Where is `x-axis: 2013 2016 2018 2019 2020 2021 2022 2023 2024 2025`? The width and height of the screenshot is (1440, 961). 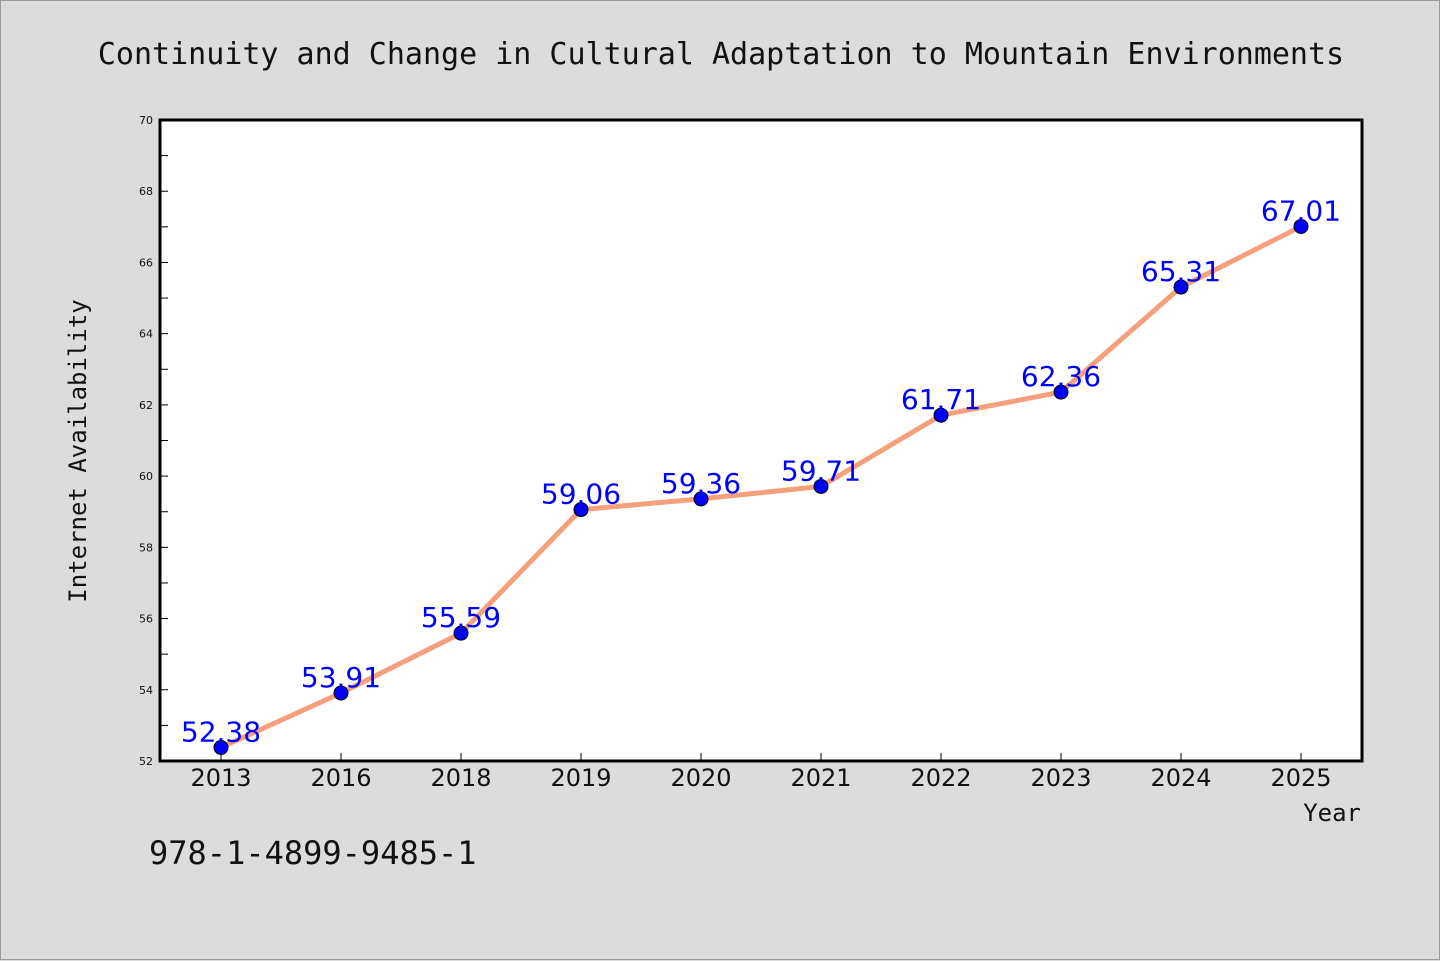
x-axis: 2013 2016 2018 2019 2020 2021 2022 2023 2024 2025 is located at coordinates (761, 772).